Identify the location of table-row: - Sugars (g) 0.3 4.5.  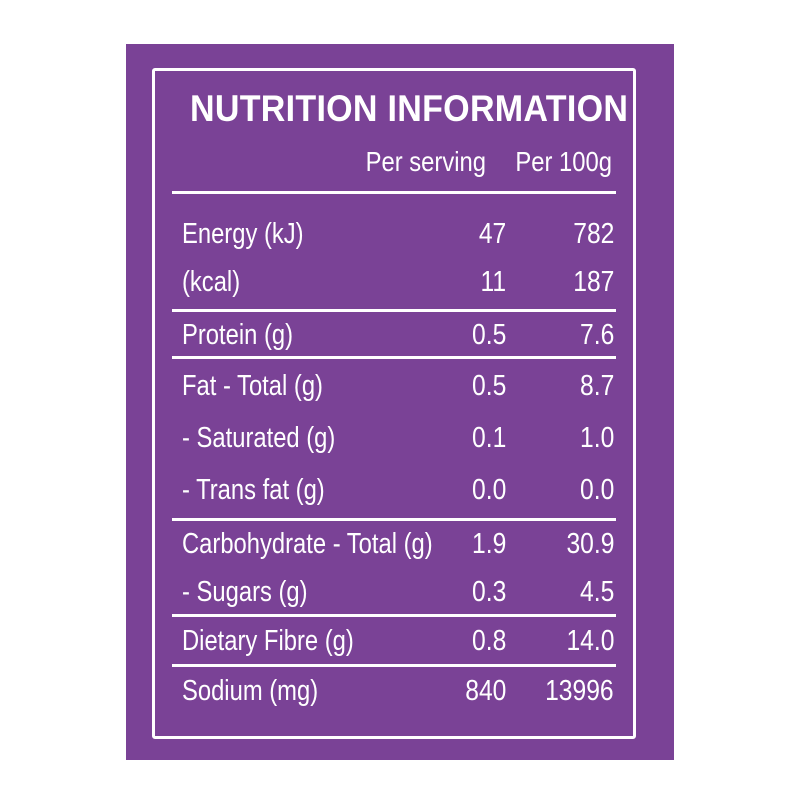
(398, 592).